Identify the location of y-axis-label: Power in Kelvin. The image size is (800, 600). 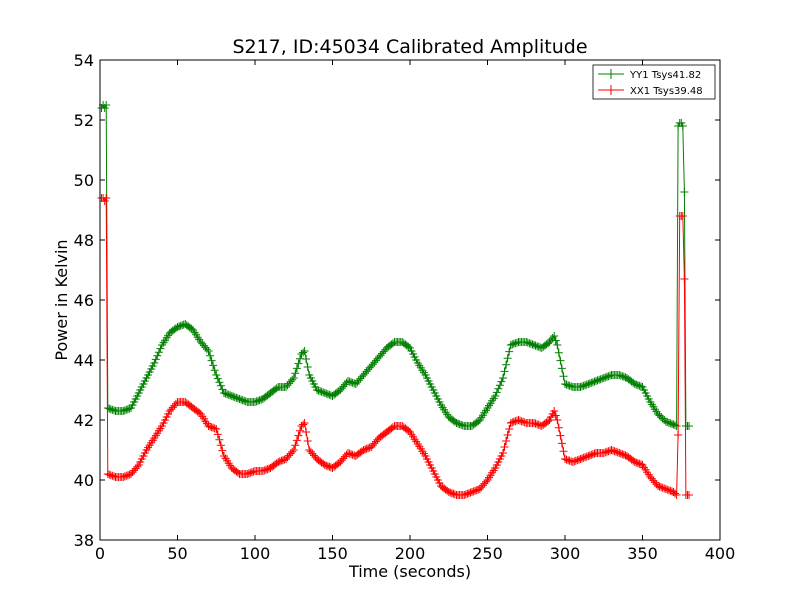
(61, 299).